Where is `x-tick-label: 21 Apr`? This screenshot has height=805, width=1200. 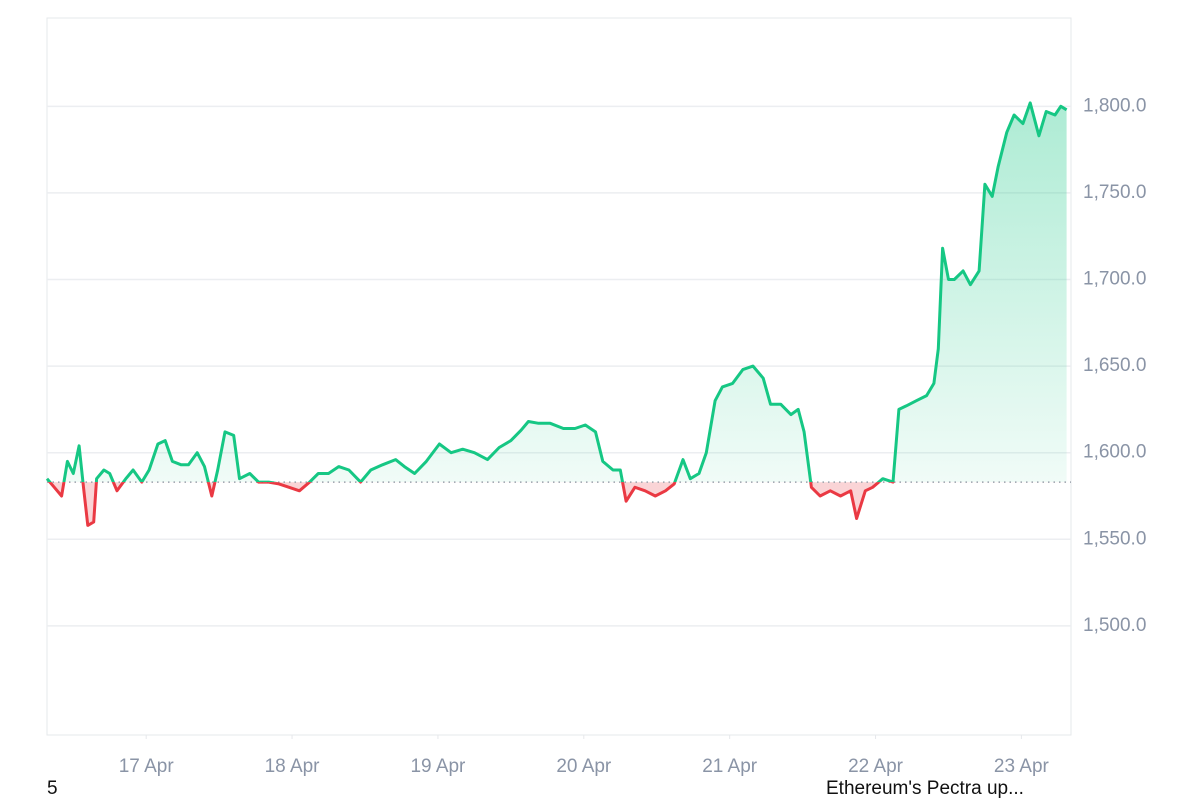
x-tick-label: 21 Apr is located at coordinates (730, 766).